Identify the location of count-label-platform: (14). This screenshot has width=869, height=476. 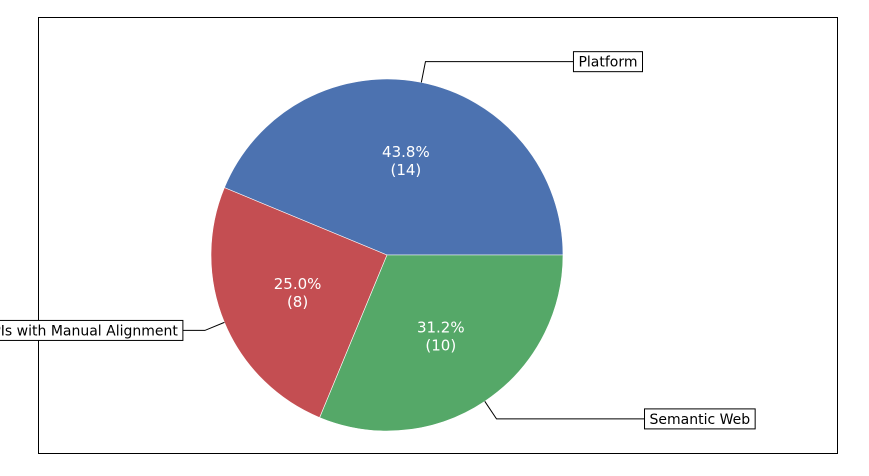
(405, 170).